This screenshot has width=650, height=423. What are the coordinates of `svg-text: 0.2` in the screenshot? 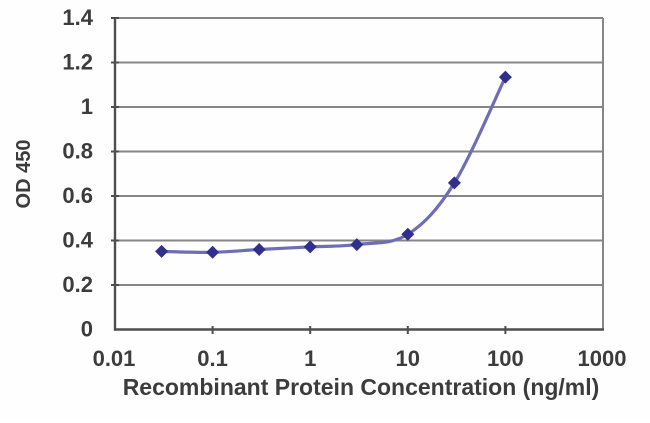 It's located at (77, 284).